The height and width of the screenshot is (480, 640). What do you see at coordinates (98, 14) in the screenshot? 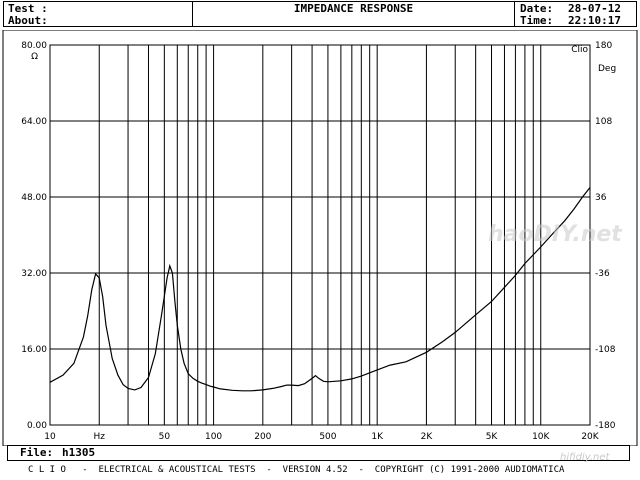
I see `header-left-box: Test : About:` at bounding box center [98, 14].